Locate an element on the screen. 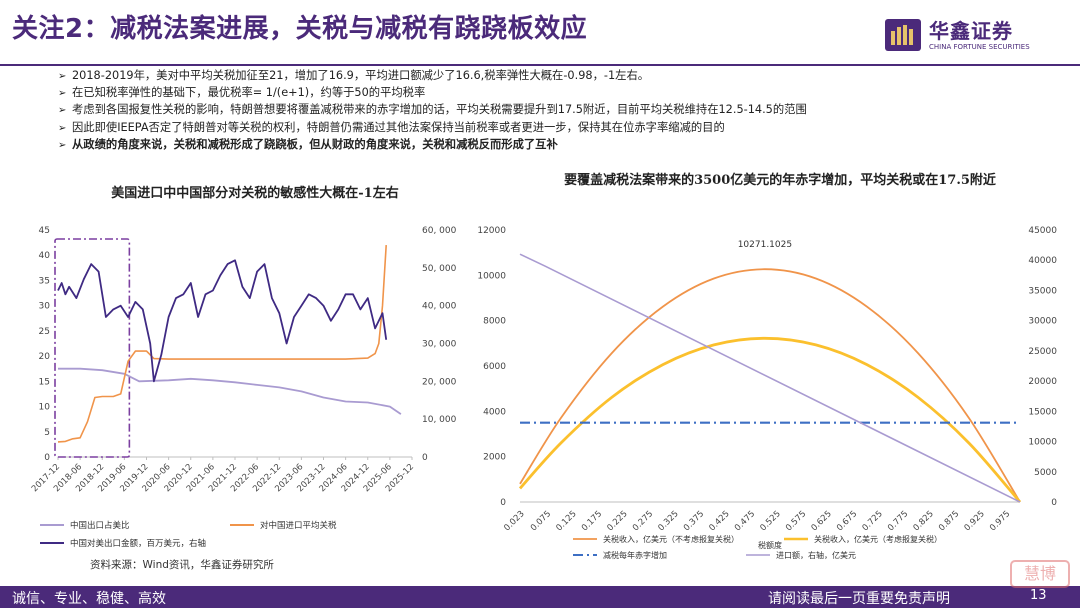 The width and height of the screenshot is (1080, 608). x-tick-label: 0.375 is located at coordinates (694, 521).